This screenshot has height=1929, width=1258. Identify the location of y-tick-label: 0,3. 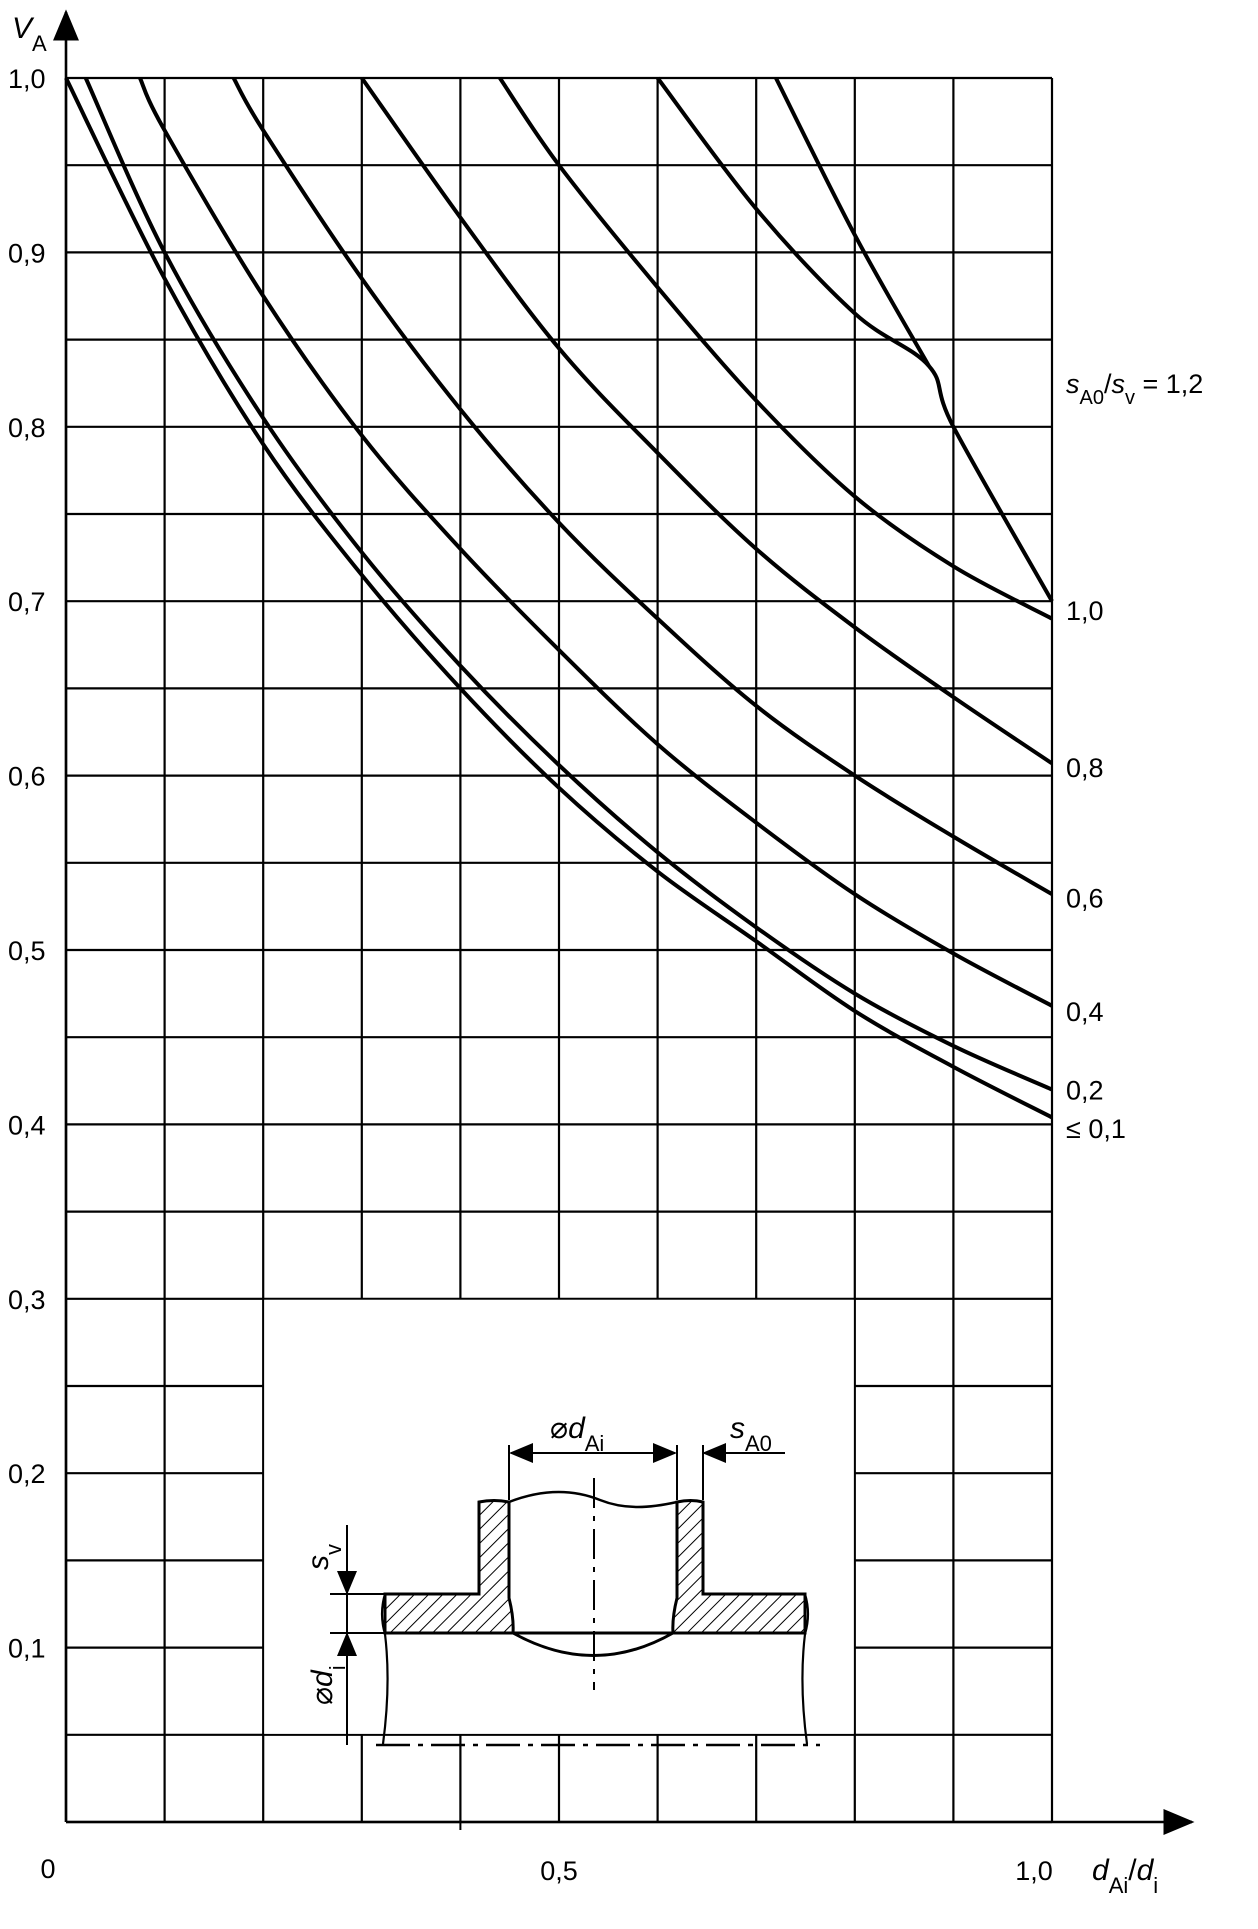
(27, 1300).